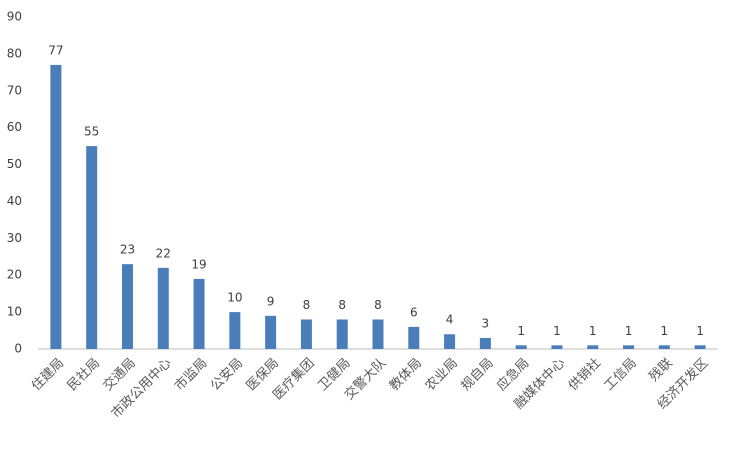 Image resolution: width=735 pixels, height=450 pixels. Describe the element at coordinates (271, 301) in the screenshot. I see `data-label: 9` at that location.